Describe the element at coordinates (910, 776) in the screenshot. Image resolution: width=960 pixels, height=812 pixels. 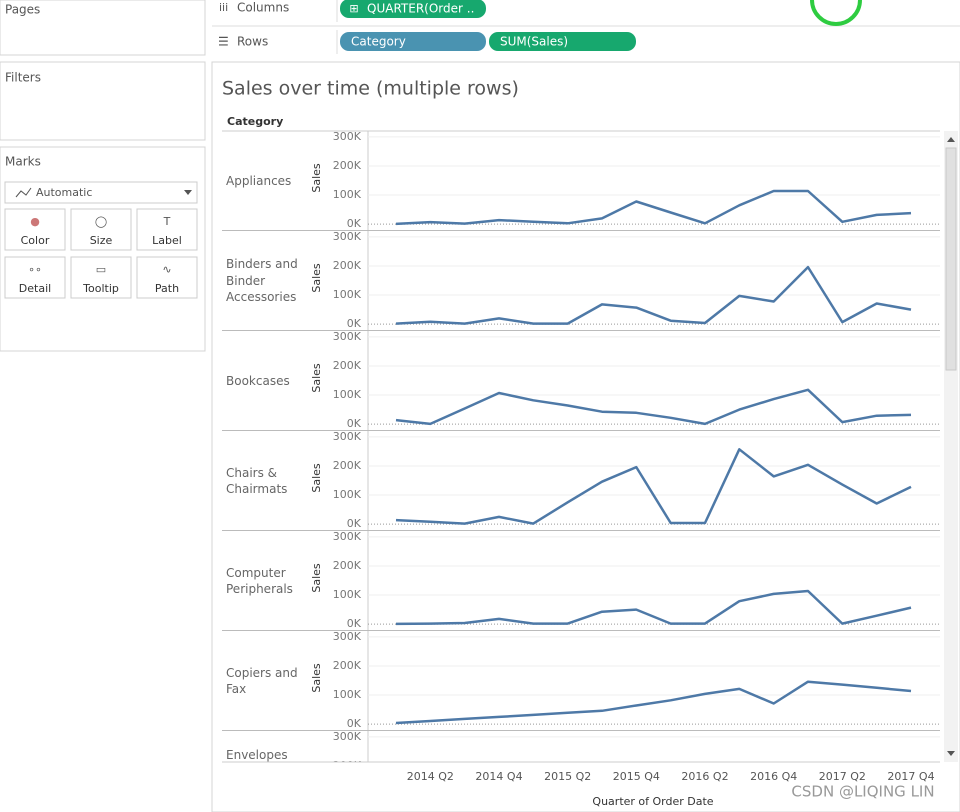
I see `x-tick-label: 2017 Q4` at that location.